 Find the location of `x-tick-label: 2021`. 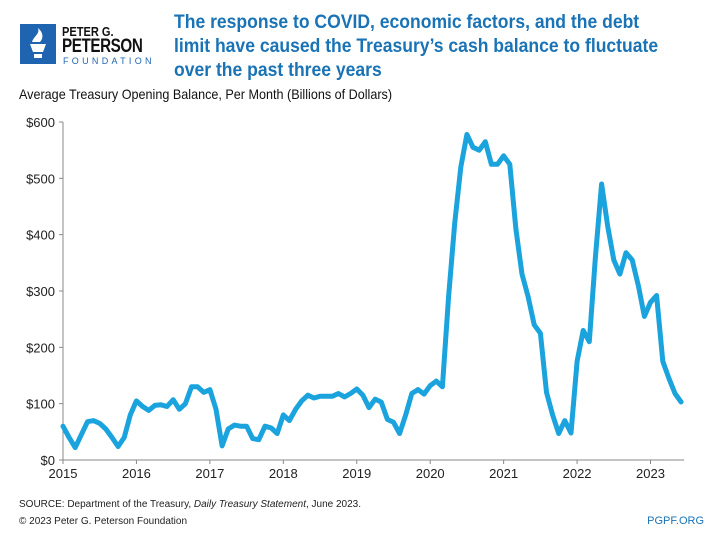

x-tick-label: 2021 is located at coordinates (503, 473).